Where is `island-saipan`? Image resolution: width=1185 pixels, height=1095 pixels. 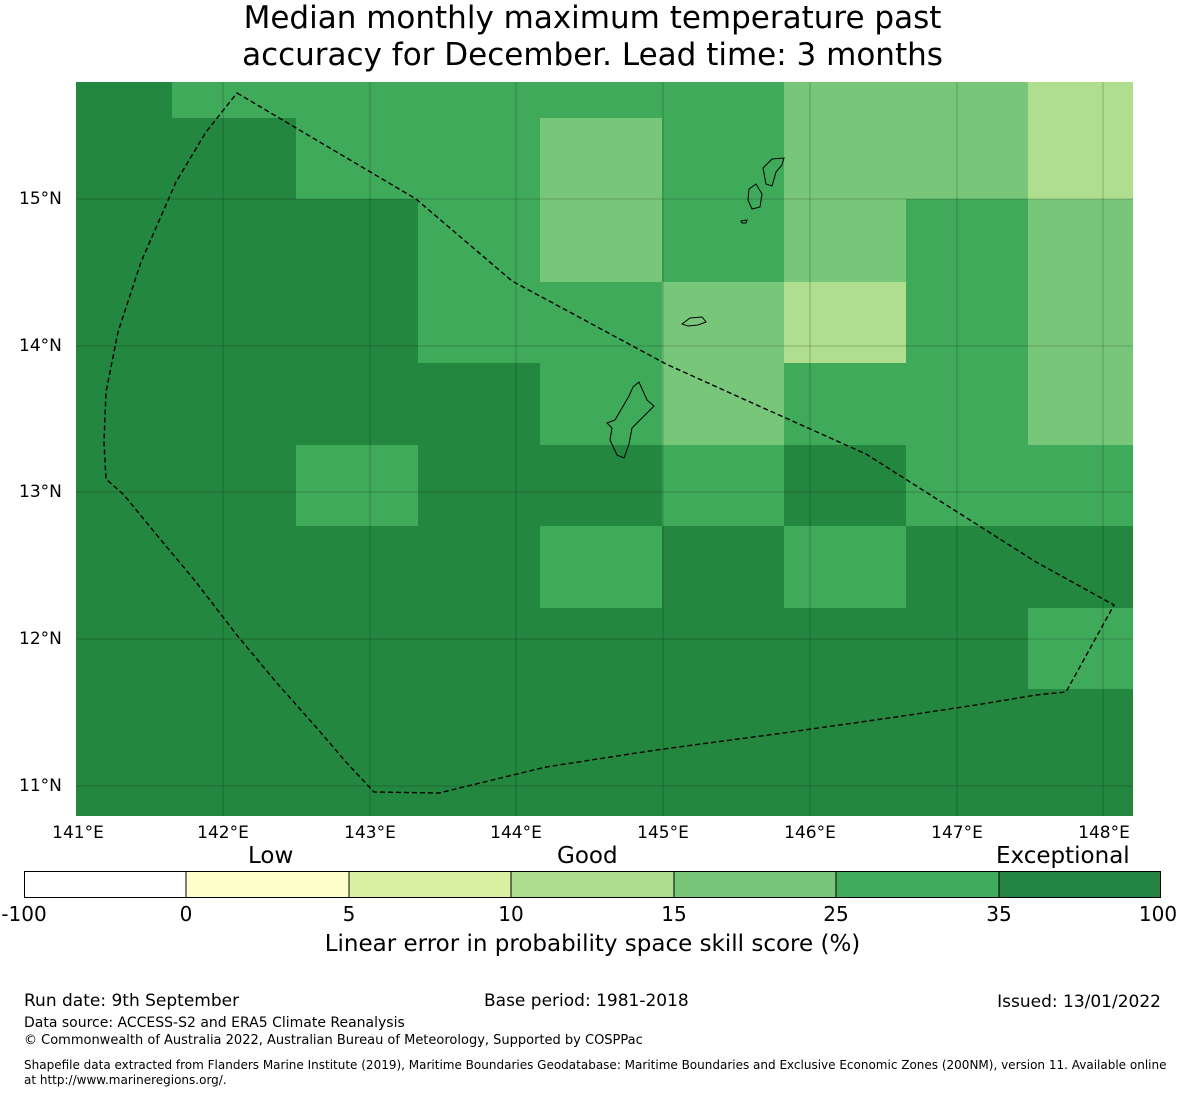
island-saipan is located at coordinates (773, 172).